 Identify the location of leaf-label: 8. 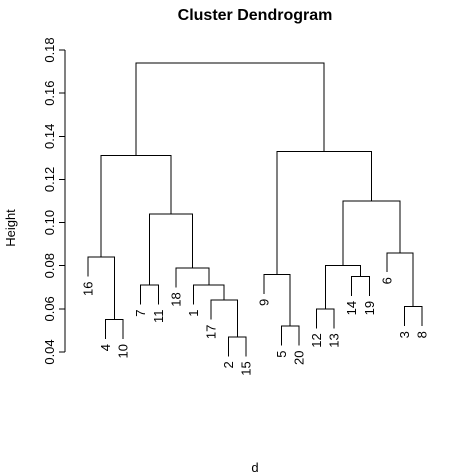
(422, 334).